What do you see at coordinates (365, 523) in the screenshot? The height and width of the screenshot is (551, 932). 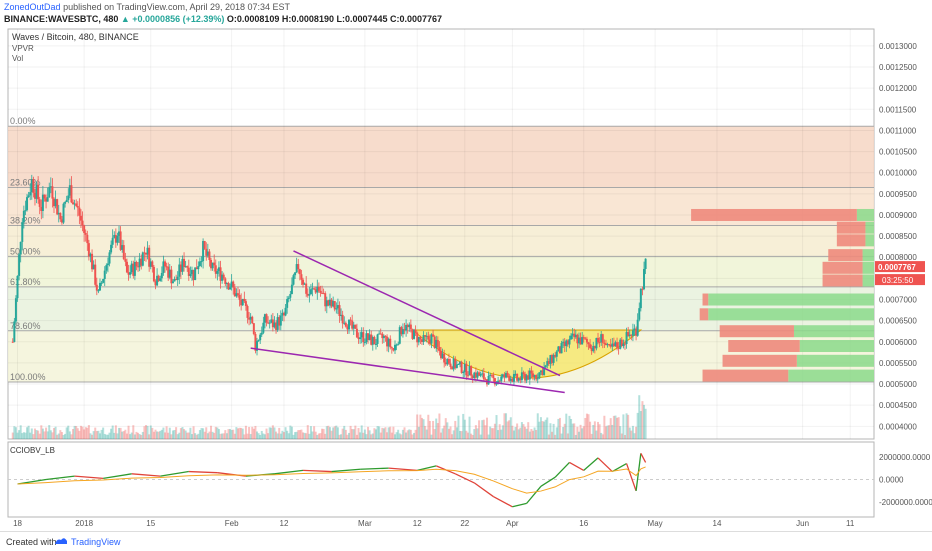 I see `time-axis-label: Mar` at bounding box center [365, 523].